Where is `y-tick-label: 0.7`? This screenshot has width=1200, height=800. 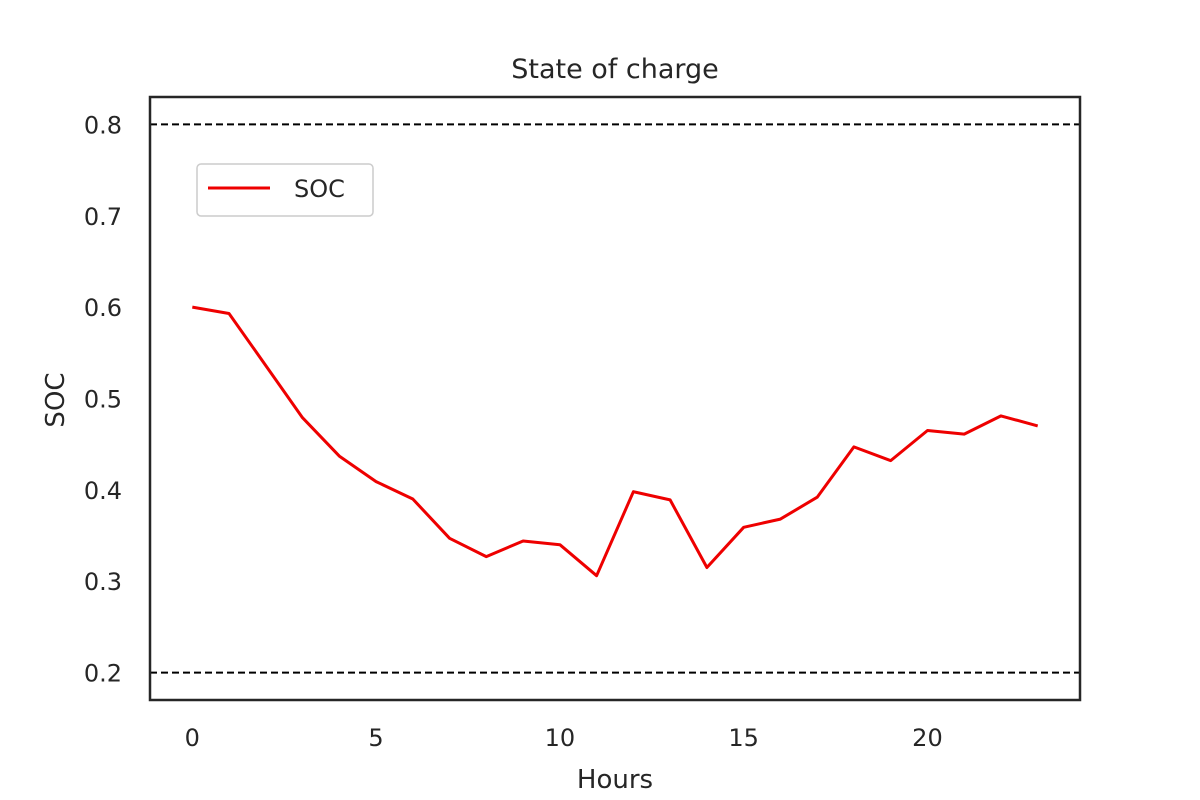 y-tick-label: 0.7 is located at coordinates (103, 217).